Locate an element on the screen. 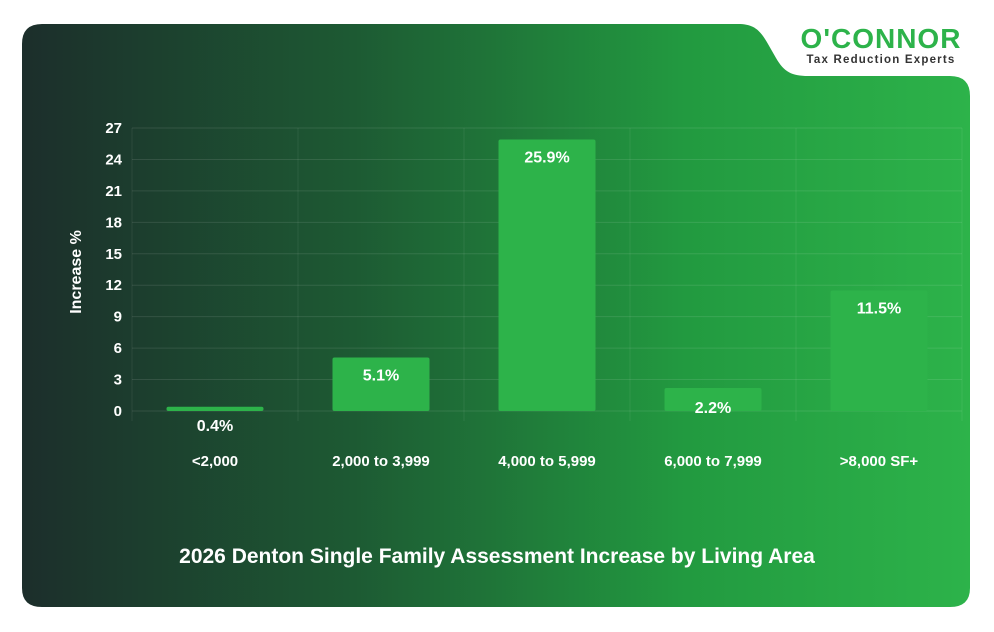 This screenshot has height=632, width=994. y-tick-label: 12 is located at coordinates (113, 285).